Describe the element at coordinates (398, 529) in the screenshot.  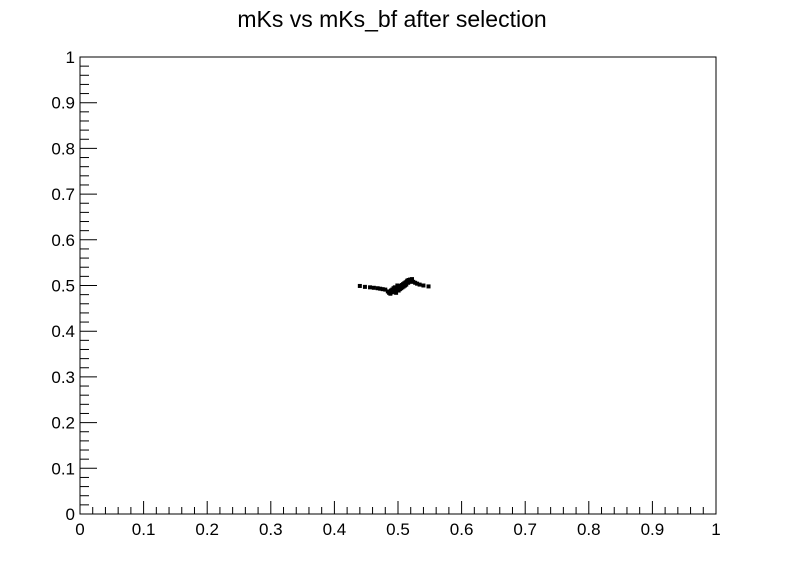
I see `x-tick-label: 0.5` at that location.